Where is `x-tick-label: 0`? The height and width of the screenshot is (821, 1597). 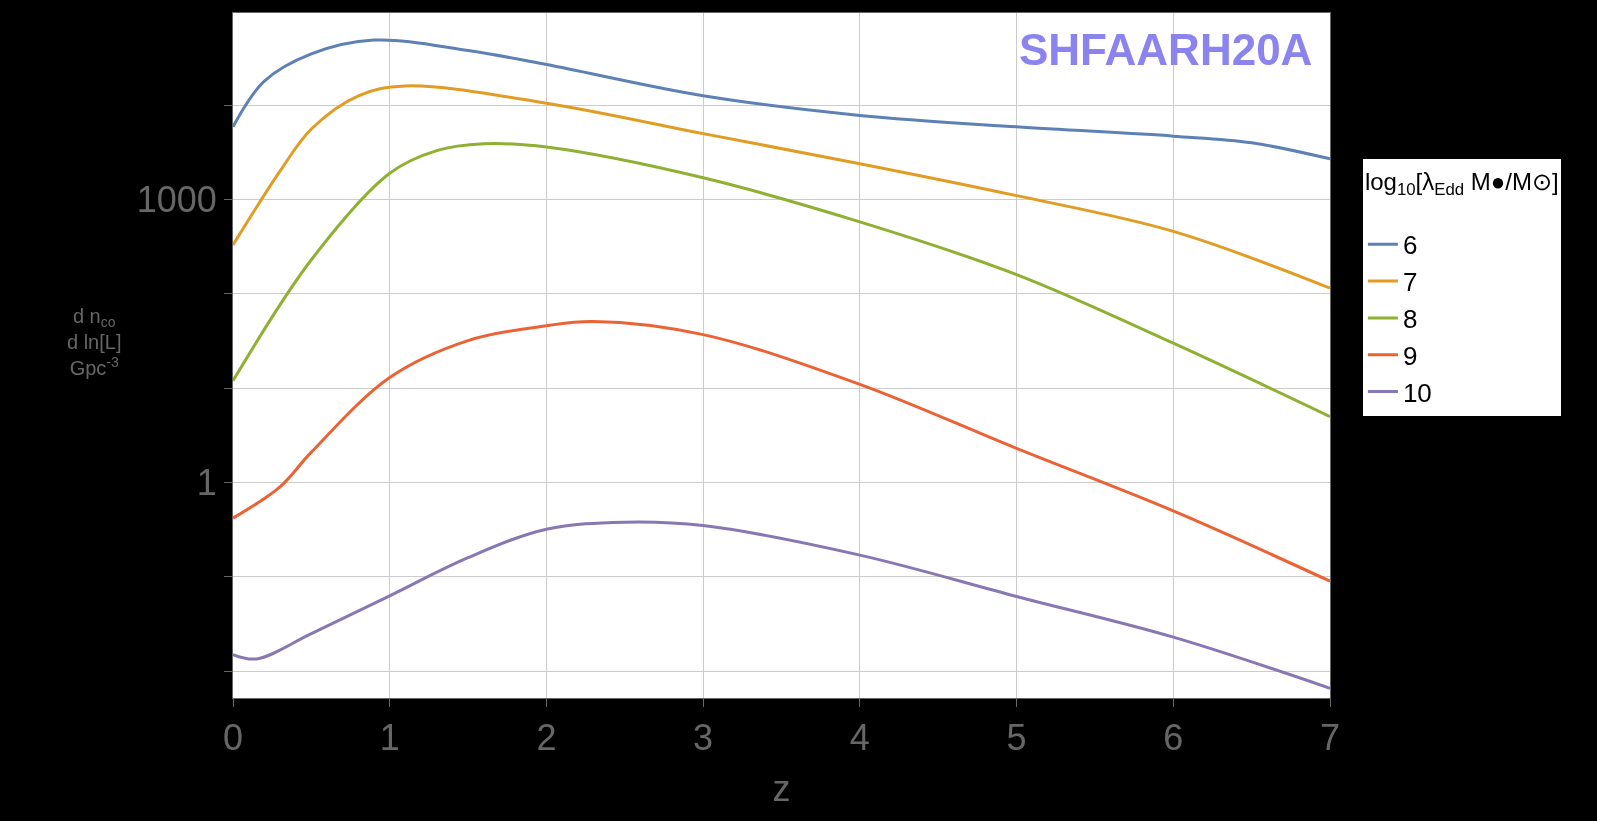 x-tick-label: 0 is located at coordinates (233, 738).